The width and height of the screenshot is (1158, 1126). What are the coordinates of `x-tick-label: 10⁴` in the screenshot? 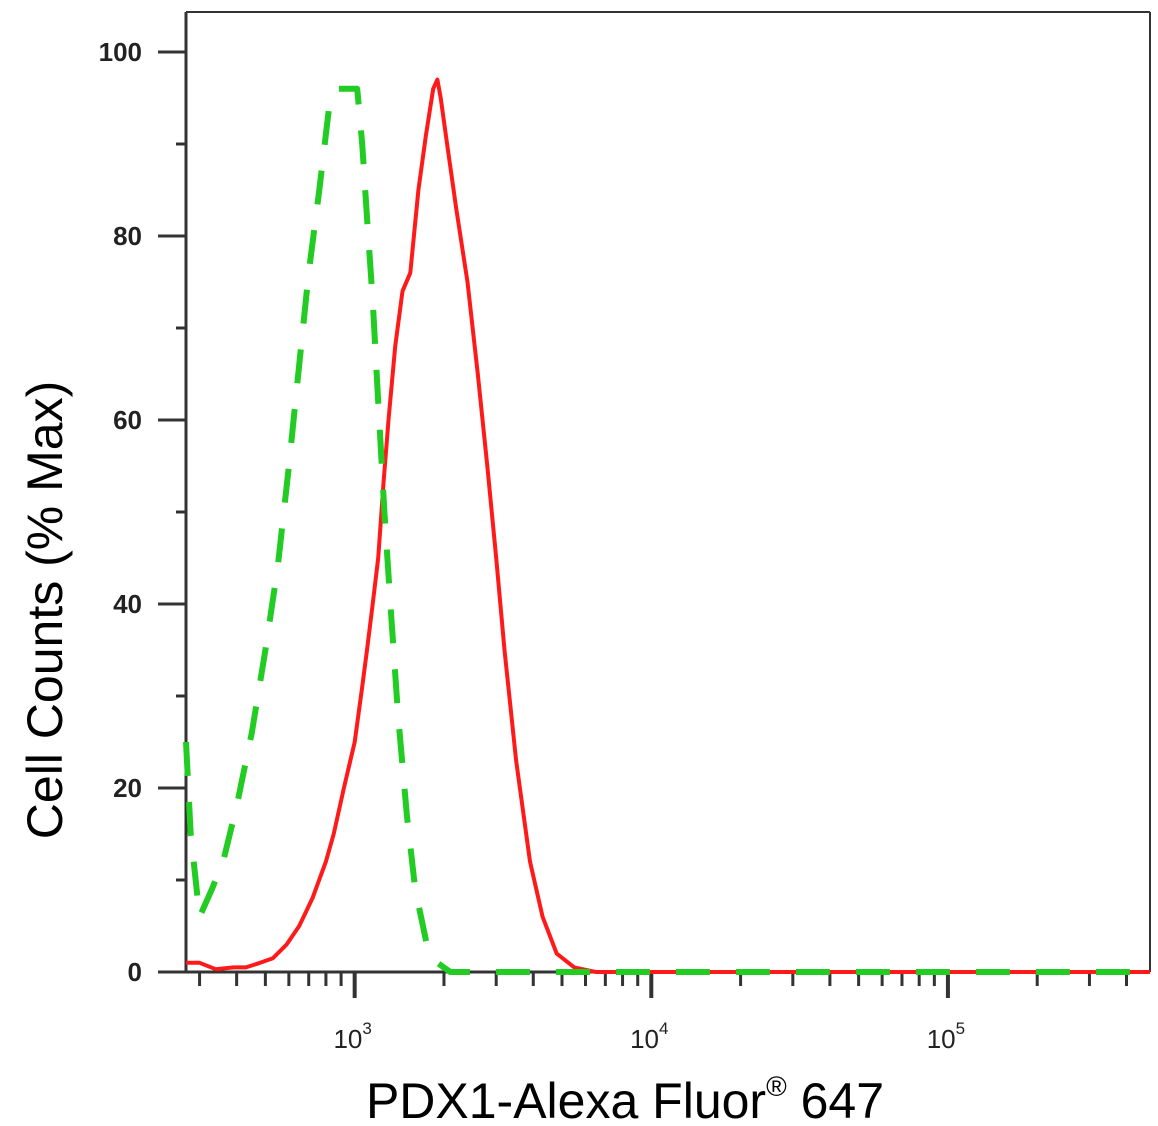 It's located at (649, 1036).